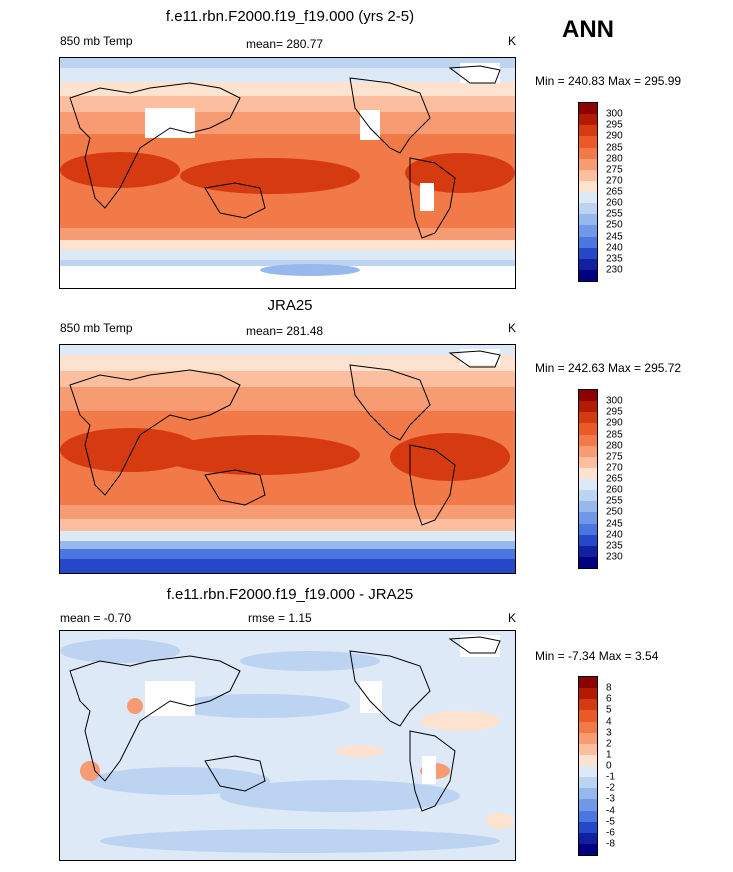  Describe the element at coordinates (610, 810) in the screenshot. I see `colorbar-tick-label: -4` at that location.